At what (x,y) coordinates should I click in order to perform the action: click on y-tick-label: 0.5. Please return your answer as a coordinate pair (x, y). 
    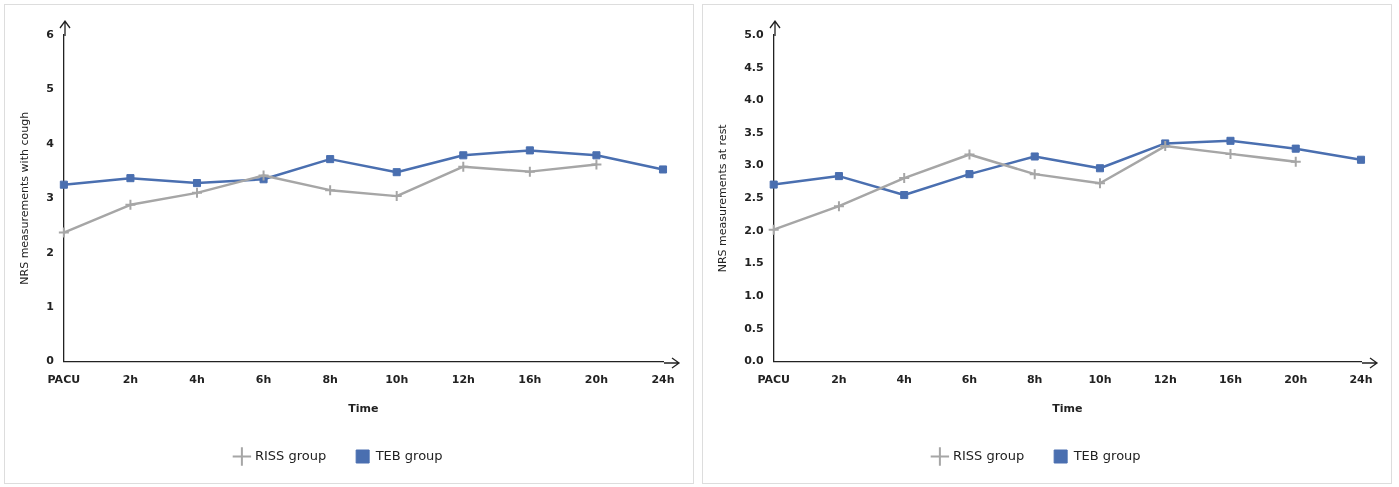
    Looking at the image, I should click on (754, 328).